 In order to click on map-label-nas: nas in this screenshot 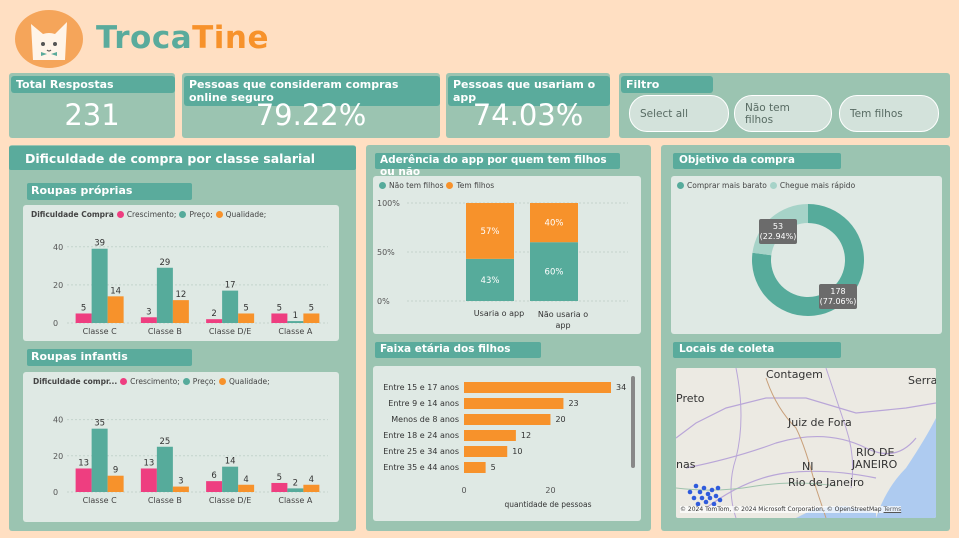, I will do `click(686, 464)`.